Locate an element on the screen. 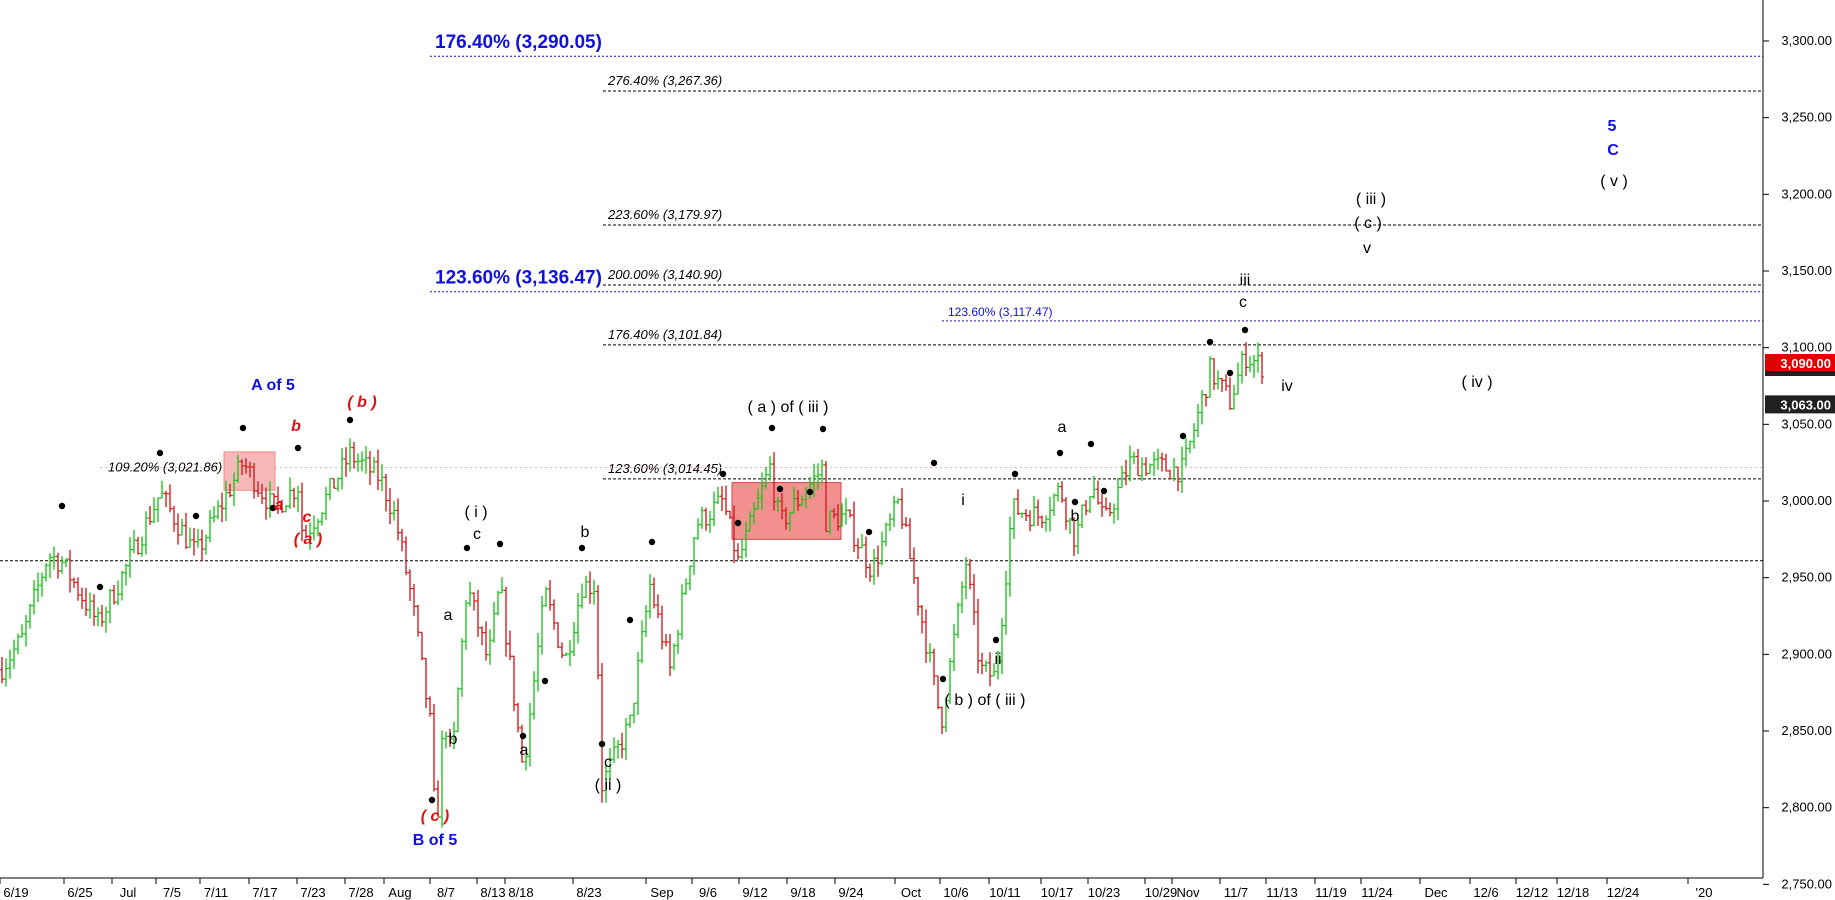 The height and width of the screenshot is (900, 1835). x-tick-label: 10/6 is located at coordinates (955, 892).